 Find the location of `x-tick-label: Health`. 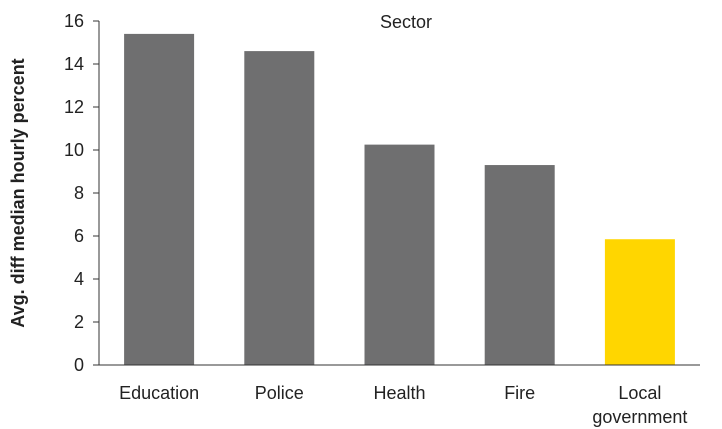

x-tick-label: Health is located at coordinates (399, 393).